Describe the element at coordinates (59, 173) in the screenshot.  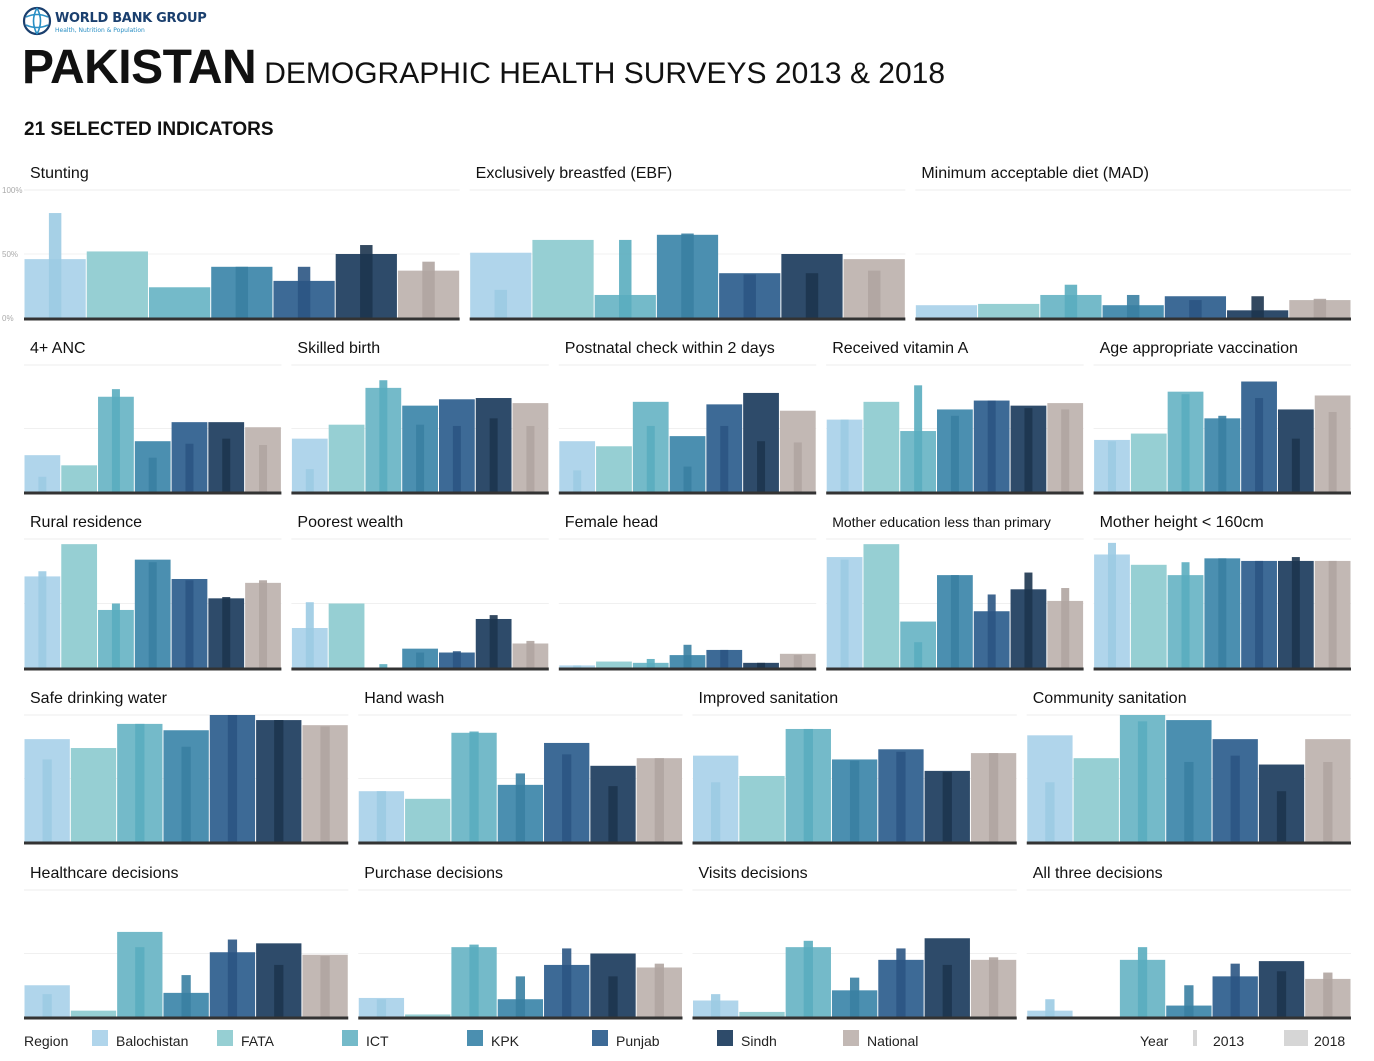
I see `chart-title-stunting: Stunting` at that location.